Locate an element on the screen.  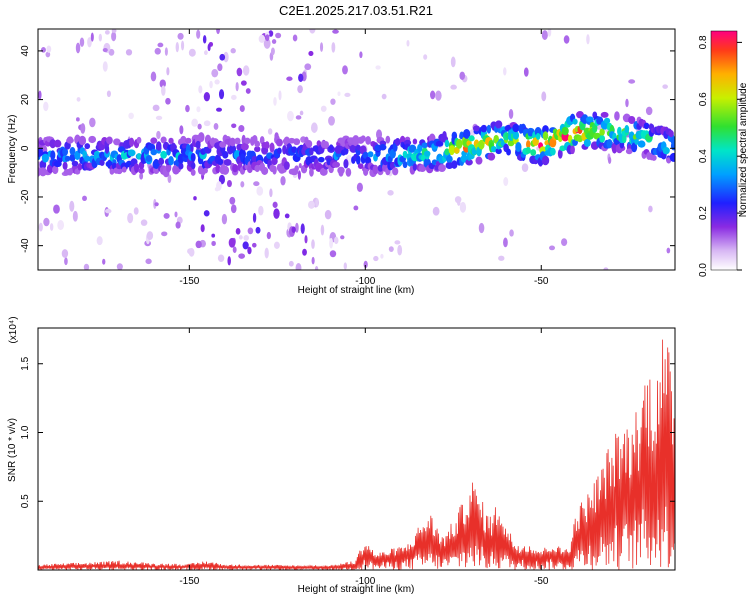
colorbar-tick-label: 0.2 is located at coordinates (703, 213).